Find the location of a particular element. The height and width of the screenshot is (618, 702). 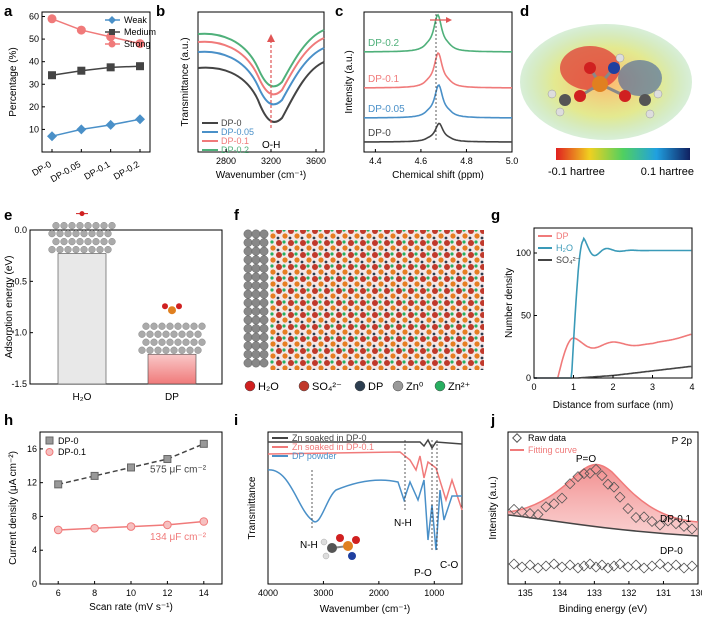

point-a-strong is located at coordinates (140, 44).